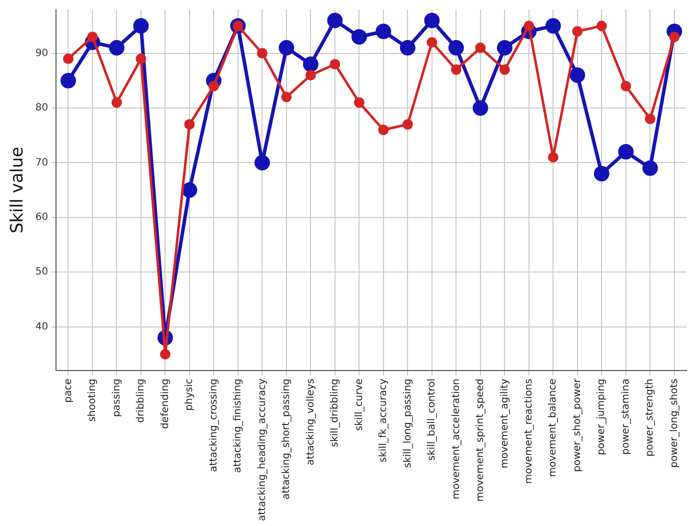 This screenshot has width=696, height=526. What do you see at coordinates (432, 419) in the screenshot?
I see `x-tick-label: skill_ball_control` at bounding box center [432, 419].